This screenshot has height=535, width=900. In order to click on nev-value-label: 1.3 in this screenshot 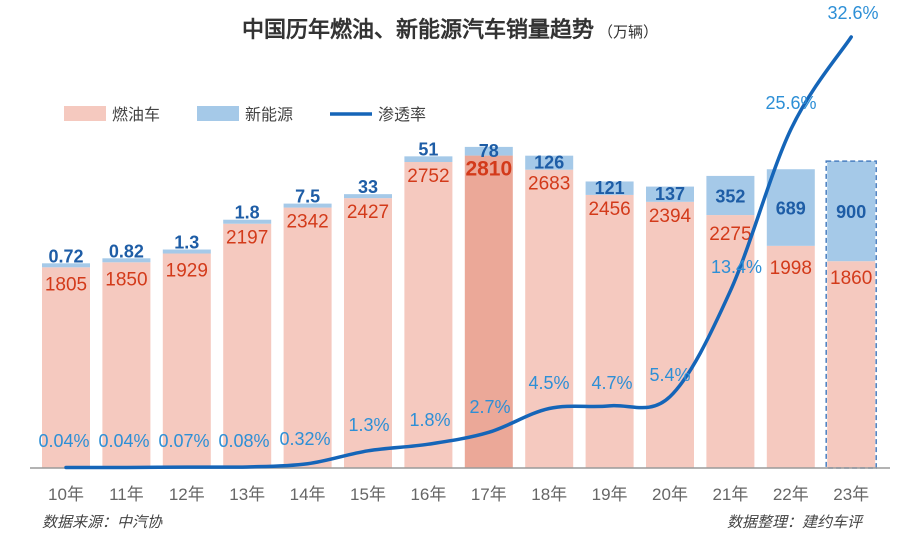, I will do `click(186, 243)`.